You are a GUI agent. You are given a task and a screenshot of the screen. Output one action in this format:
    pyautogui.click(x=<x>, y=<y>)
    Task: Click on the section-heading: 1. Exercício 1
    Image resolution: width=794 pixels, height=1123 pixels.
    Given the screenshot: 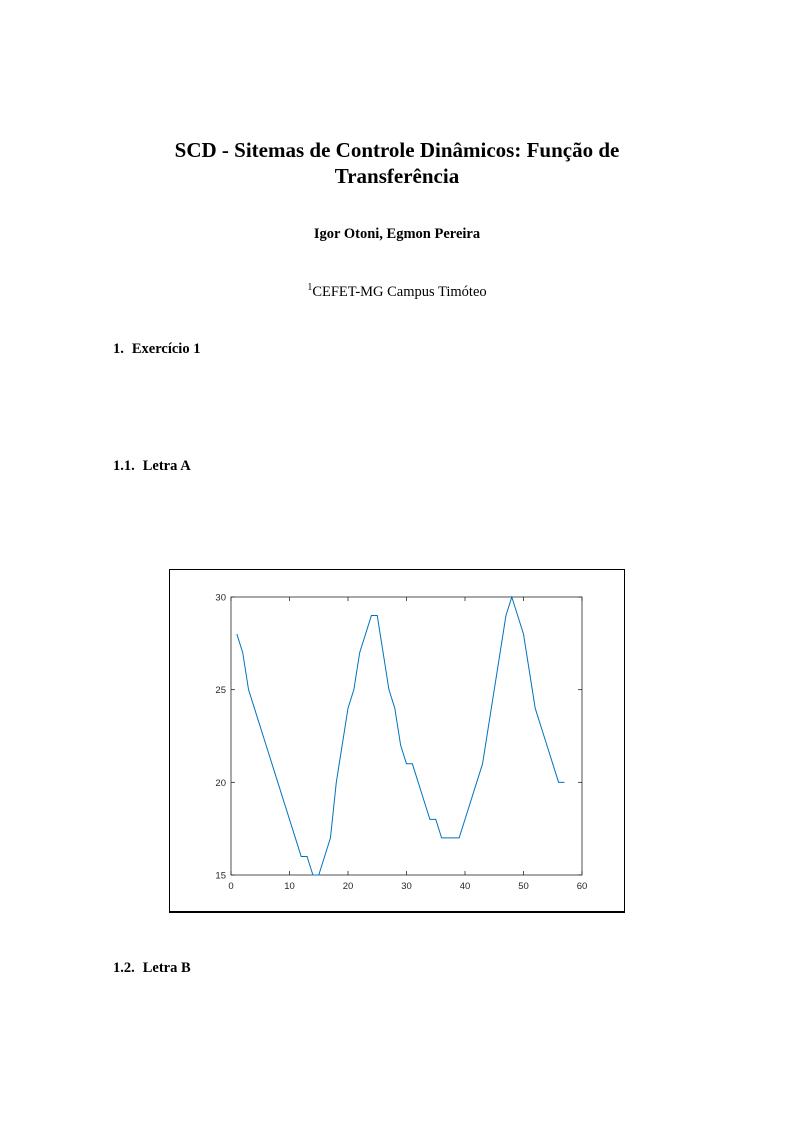 What is the action you would take?
    pyautogui.click(x=156, y=349)
    